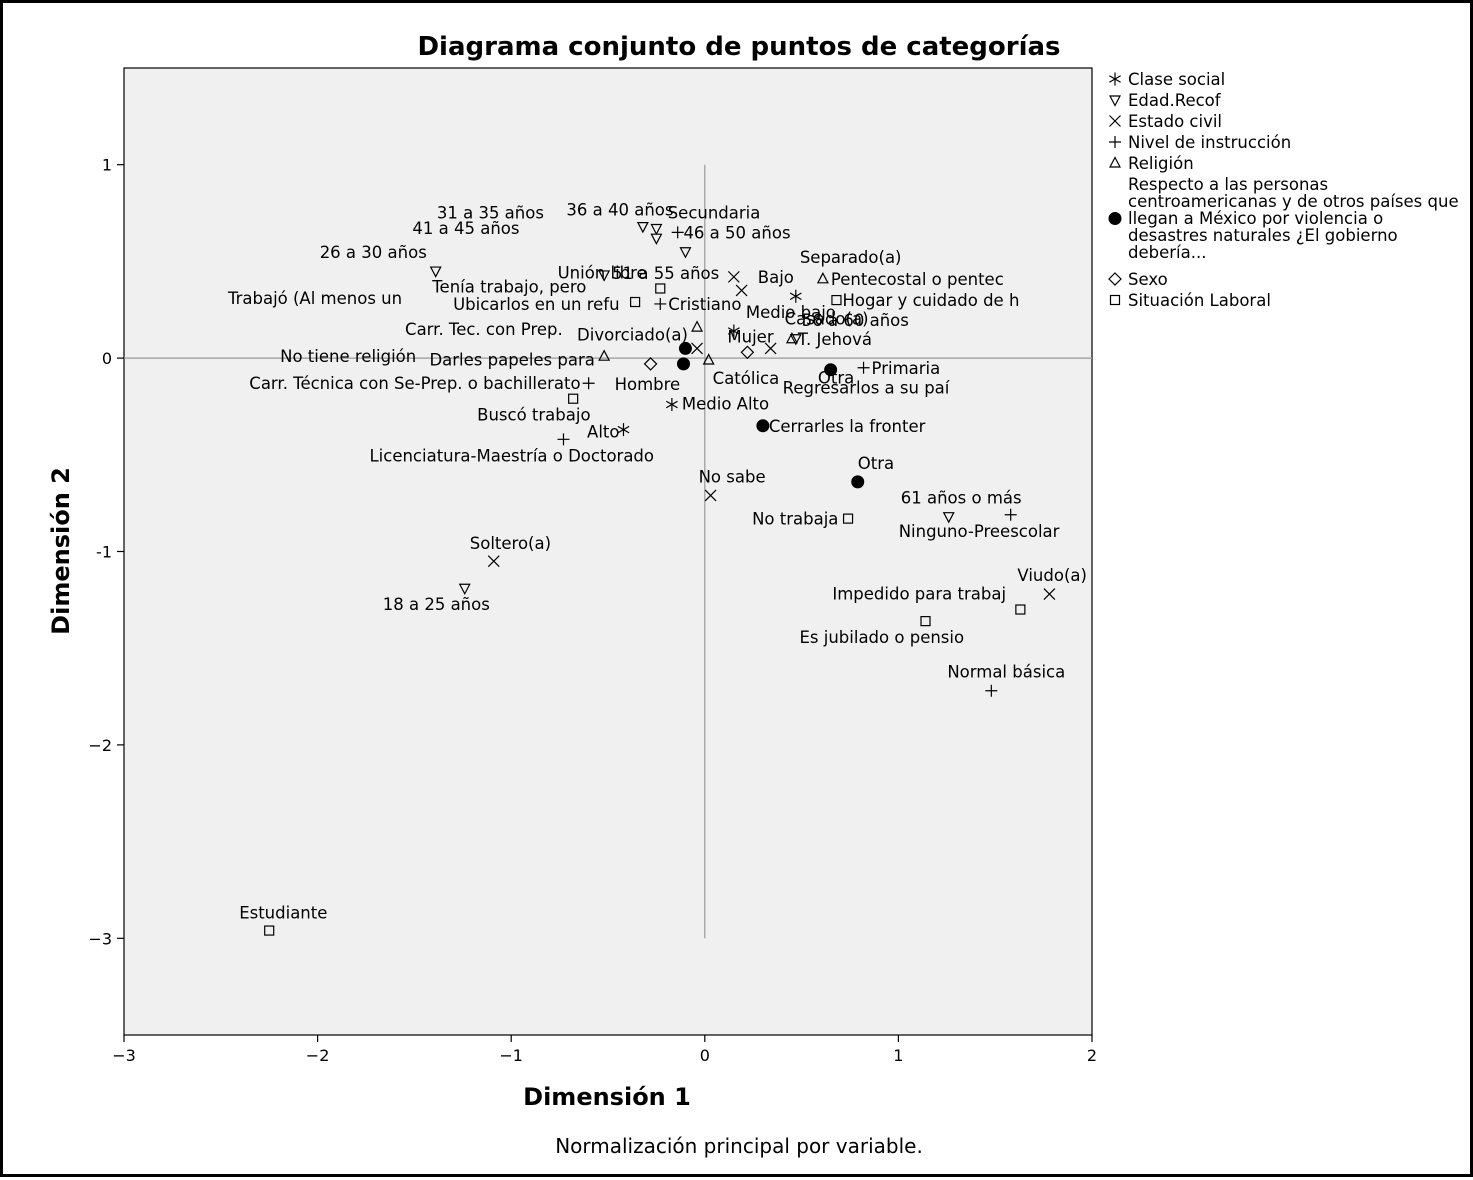 The height and width of the screenshot is (1180, 1473). What do you see at coordinates (725, 404) in the screenshot?
I see `point-label: Medio Alto` at bounding box center [725, 404].